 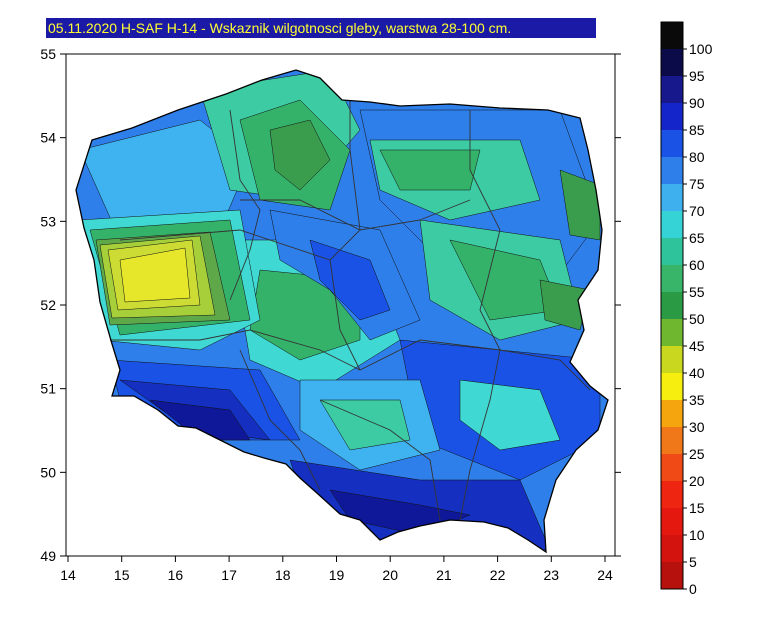 What do you see at coordinates (176, 575) in the screenshot?
I see `x-tick-label: 16` at bounding box center [176, 575].